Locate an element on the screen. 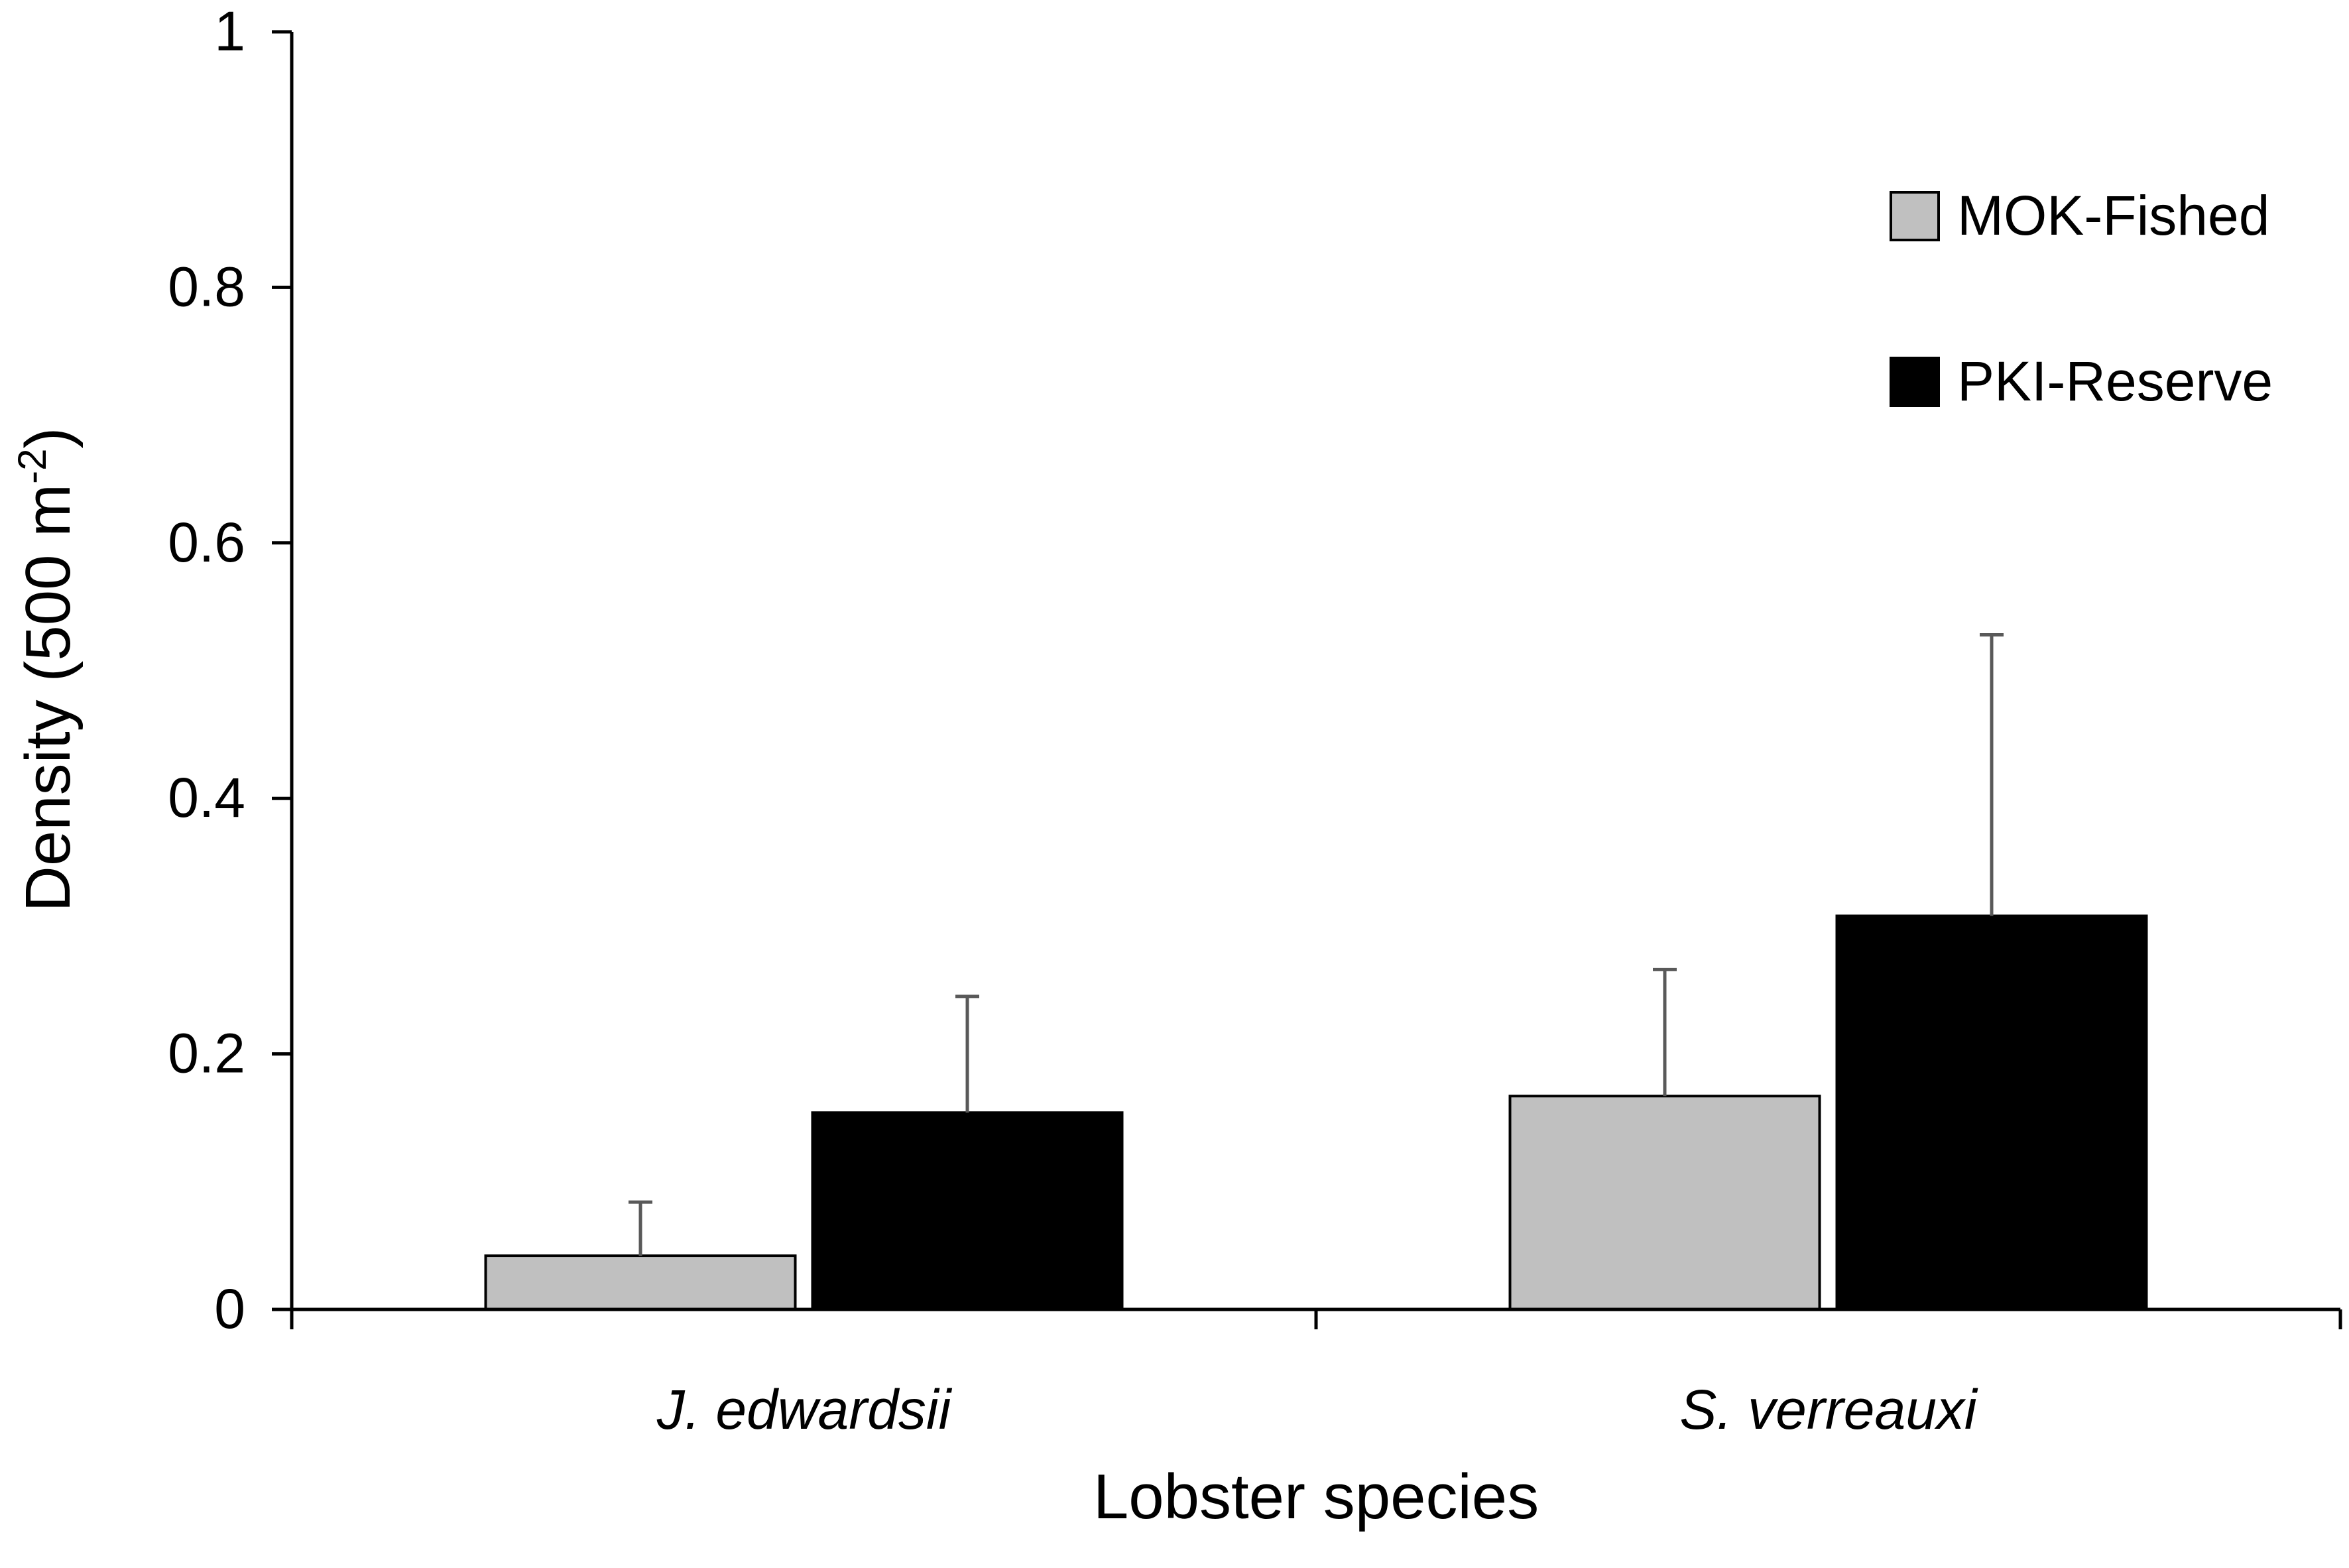  y-axis-title-close: ) is located at coordinates (48, 438).